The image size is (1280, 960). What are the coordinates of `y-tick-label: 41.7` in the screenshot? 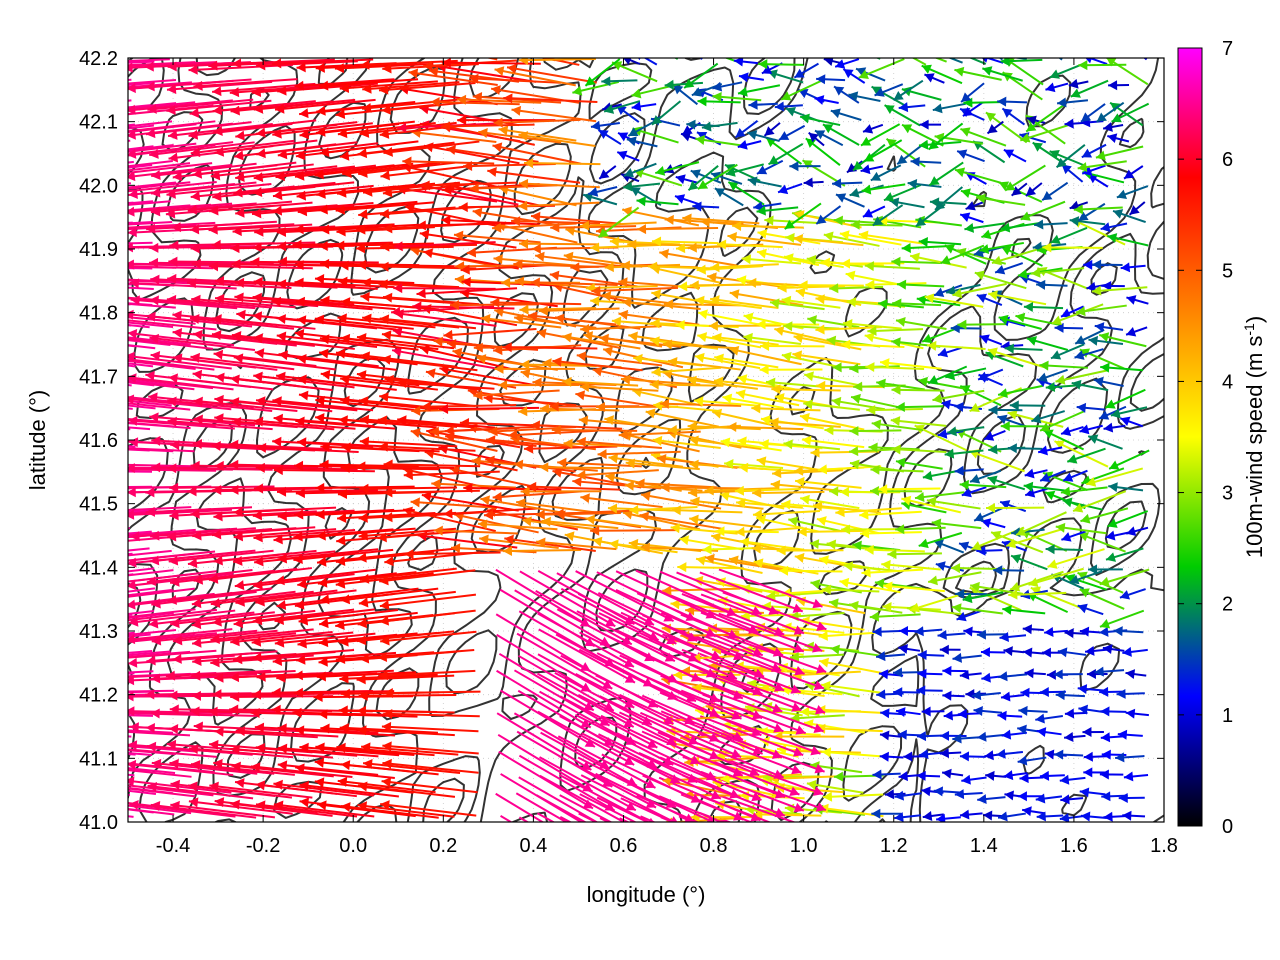 It's located at (98, 377).